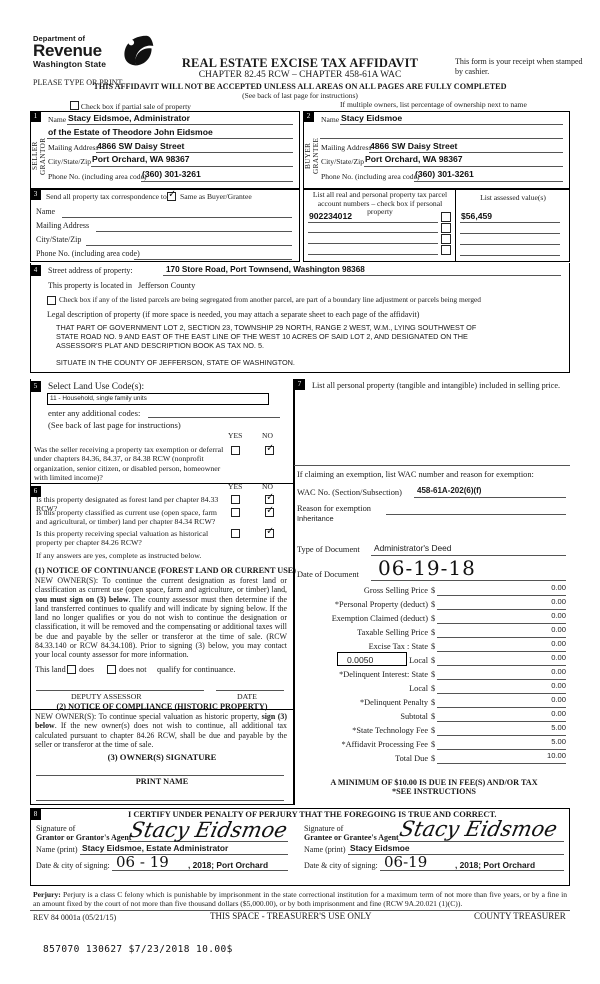 Image resolution: width=600 pixels, height=984 pixels. Describe the element at coordinates (558, 615) in the screenshot. I see `fee-amount-2: 0.00` at that location.